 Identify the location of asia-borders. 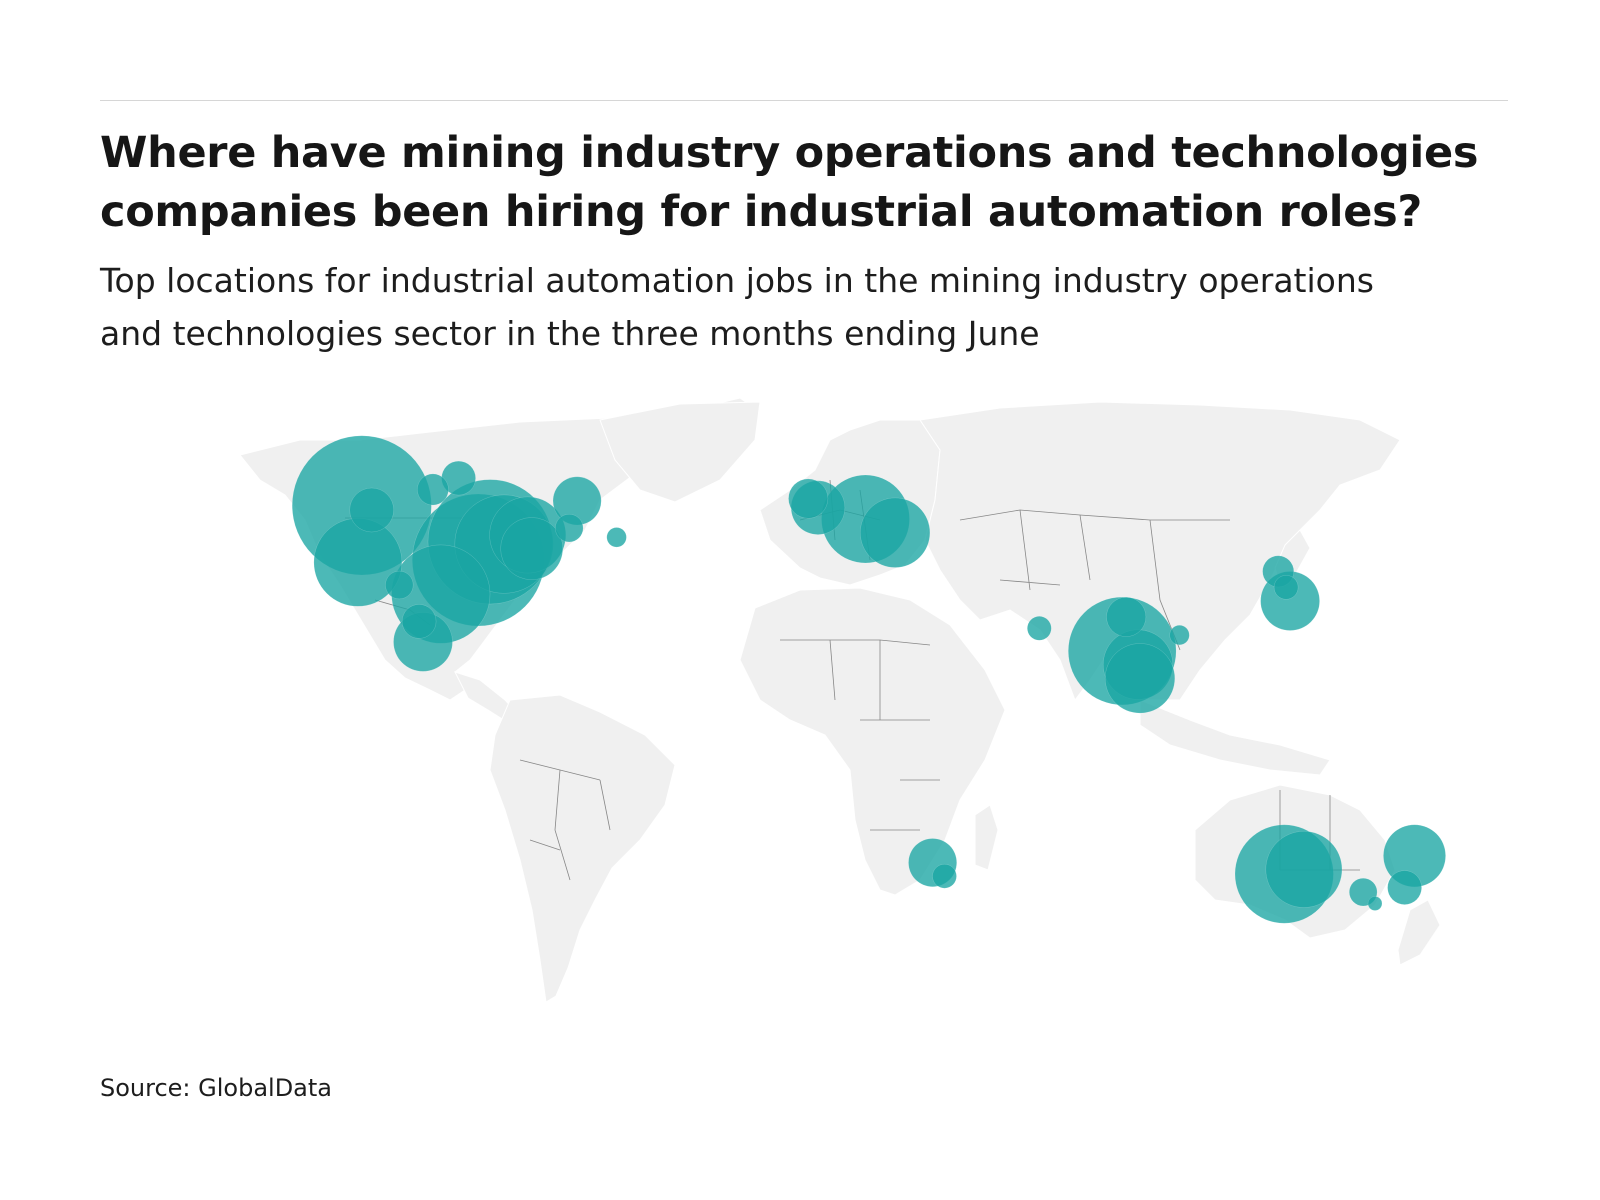
(1094, 580).